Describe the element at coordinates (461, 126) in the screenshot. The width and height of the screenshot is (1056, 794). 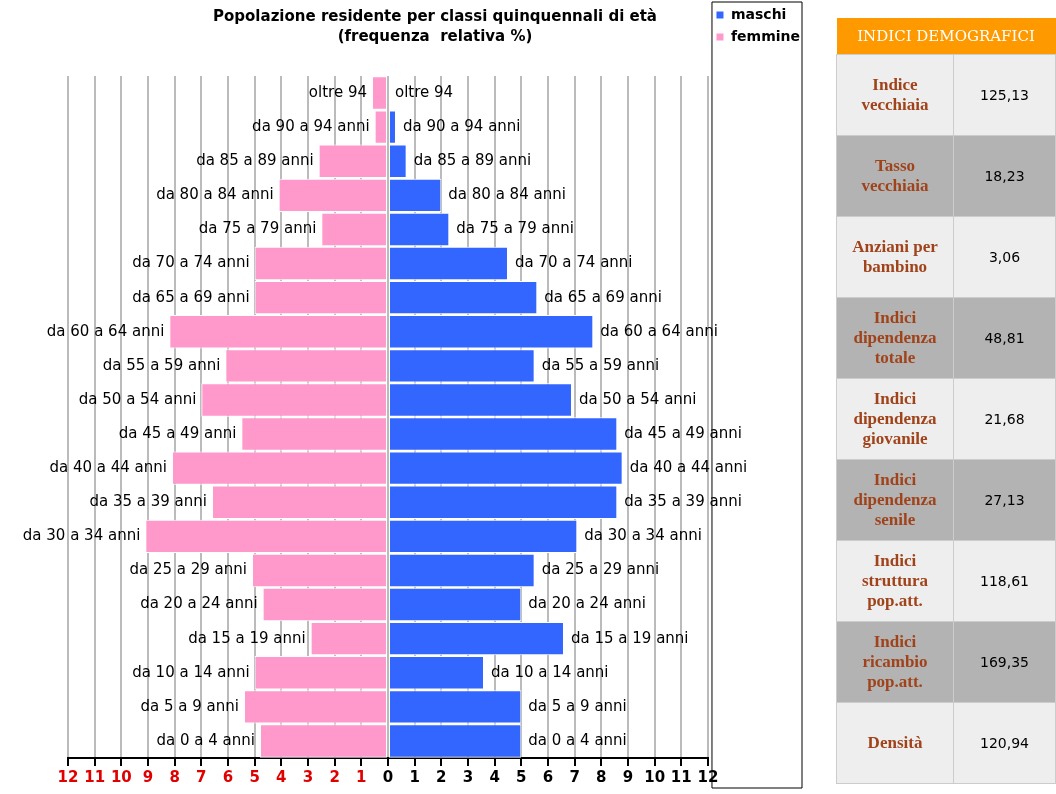
I see `y-tick-label: da 90 a 94 anni` at that location.